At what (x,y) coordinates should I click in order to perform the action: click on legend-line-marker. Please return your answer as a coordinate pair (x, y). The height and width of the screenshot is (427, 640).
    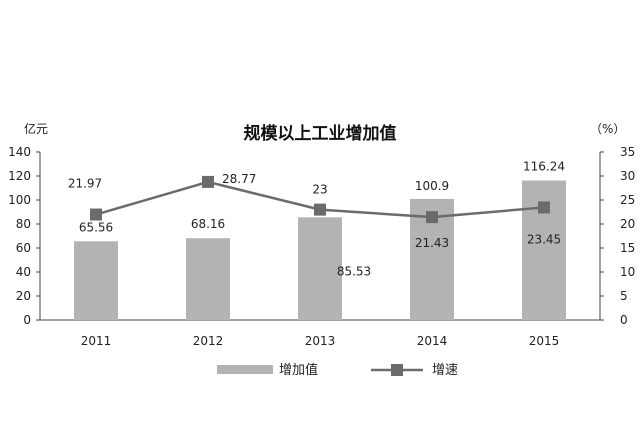
    Looking at the image, I should click on (397, 370).